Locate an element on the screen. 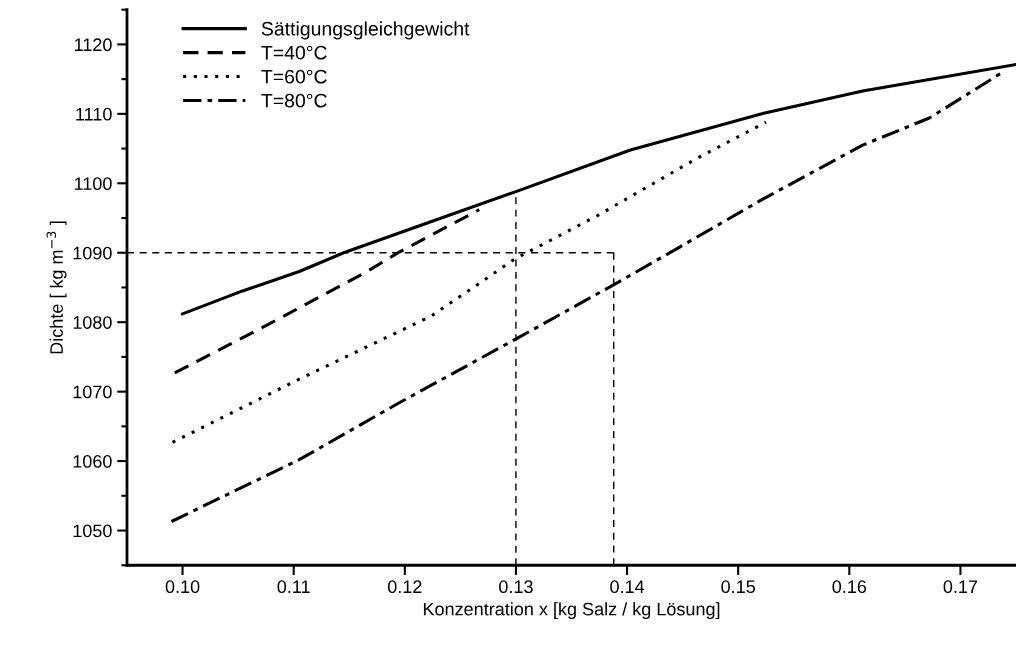 Image resolution: width=1016 pixels, height=646 pixels. y-tick-label: 1120 is located at coordinates (93, 45).